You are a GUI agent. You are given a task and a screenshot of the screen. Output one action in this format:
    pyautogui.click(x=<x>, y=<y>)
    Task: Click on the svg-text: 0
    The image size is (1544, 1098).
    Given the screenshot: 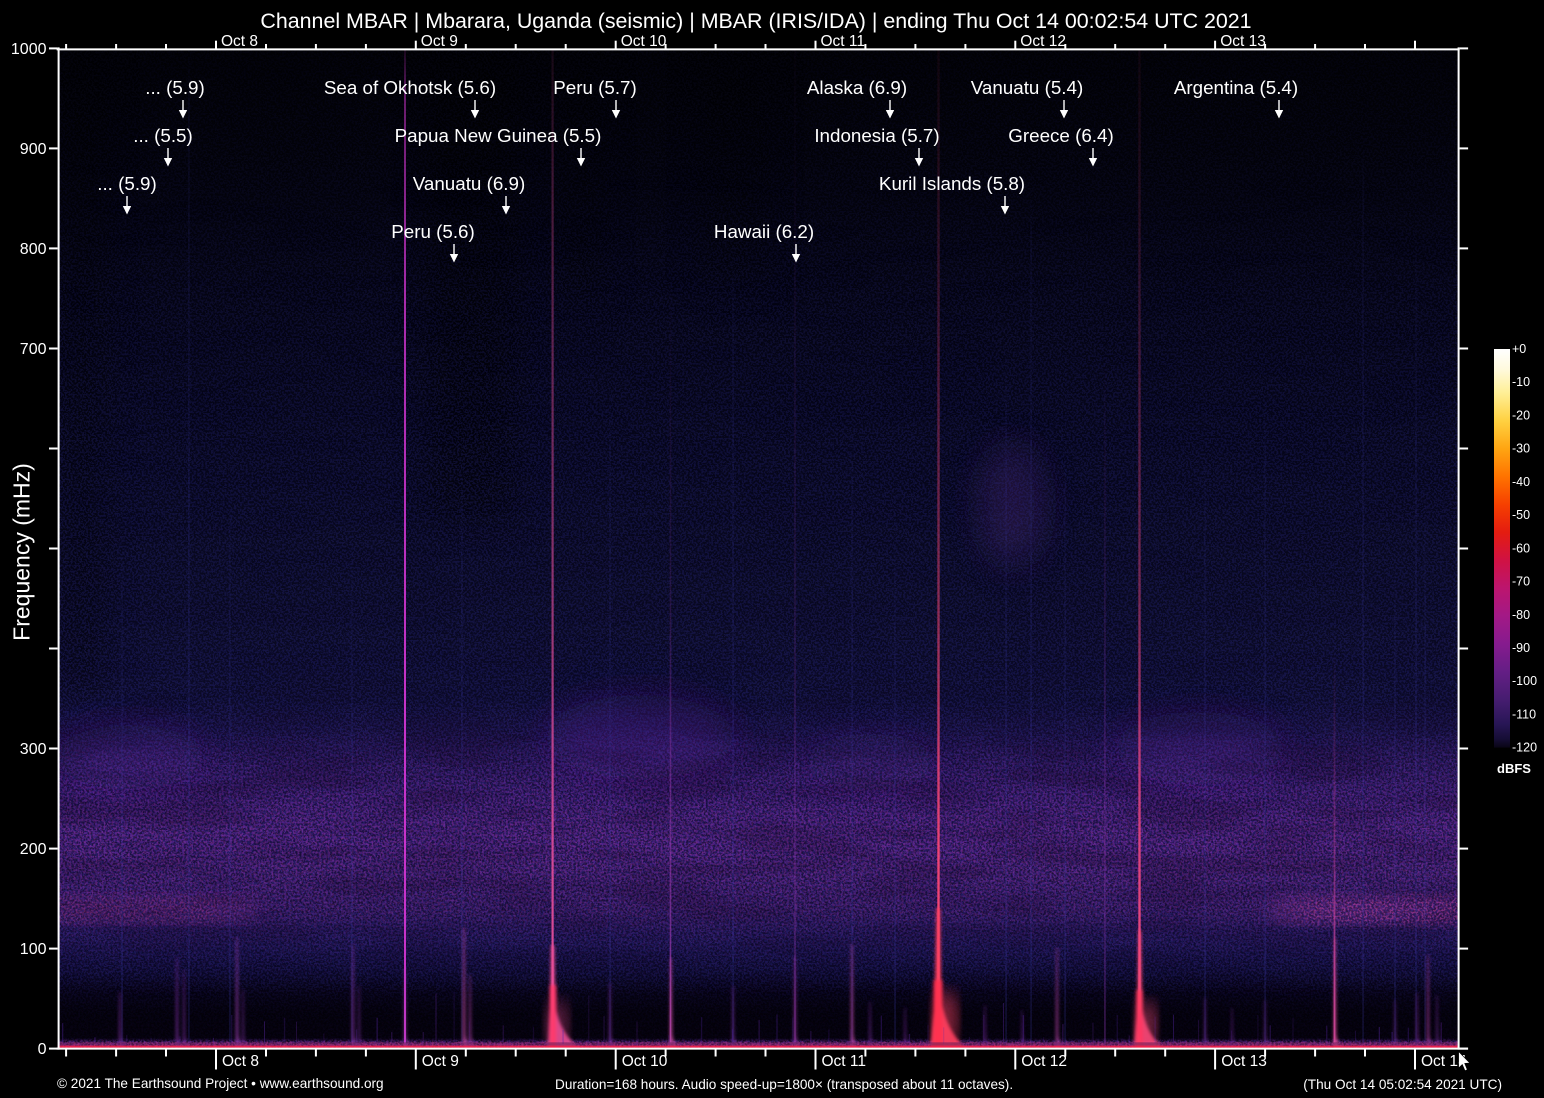 What is the action you would take?
    pyautogui.click(x=42, y=1049)
    